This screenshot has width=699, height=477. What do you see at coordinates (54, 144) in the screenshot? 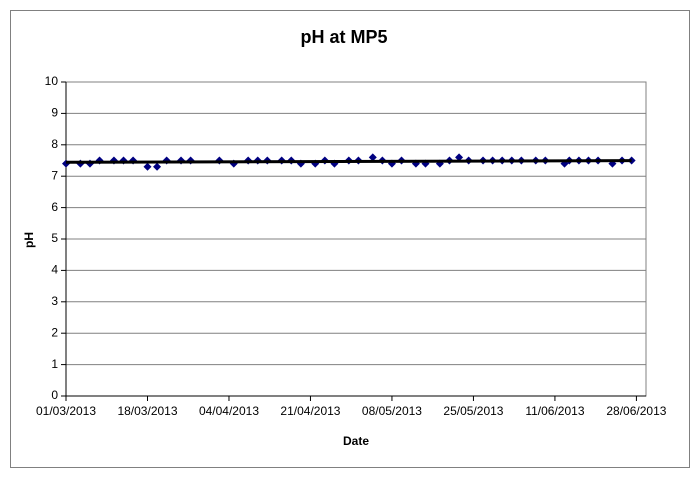
I see `y-tick-label: 8` at bounding box center [54, 144].